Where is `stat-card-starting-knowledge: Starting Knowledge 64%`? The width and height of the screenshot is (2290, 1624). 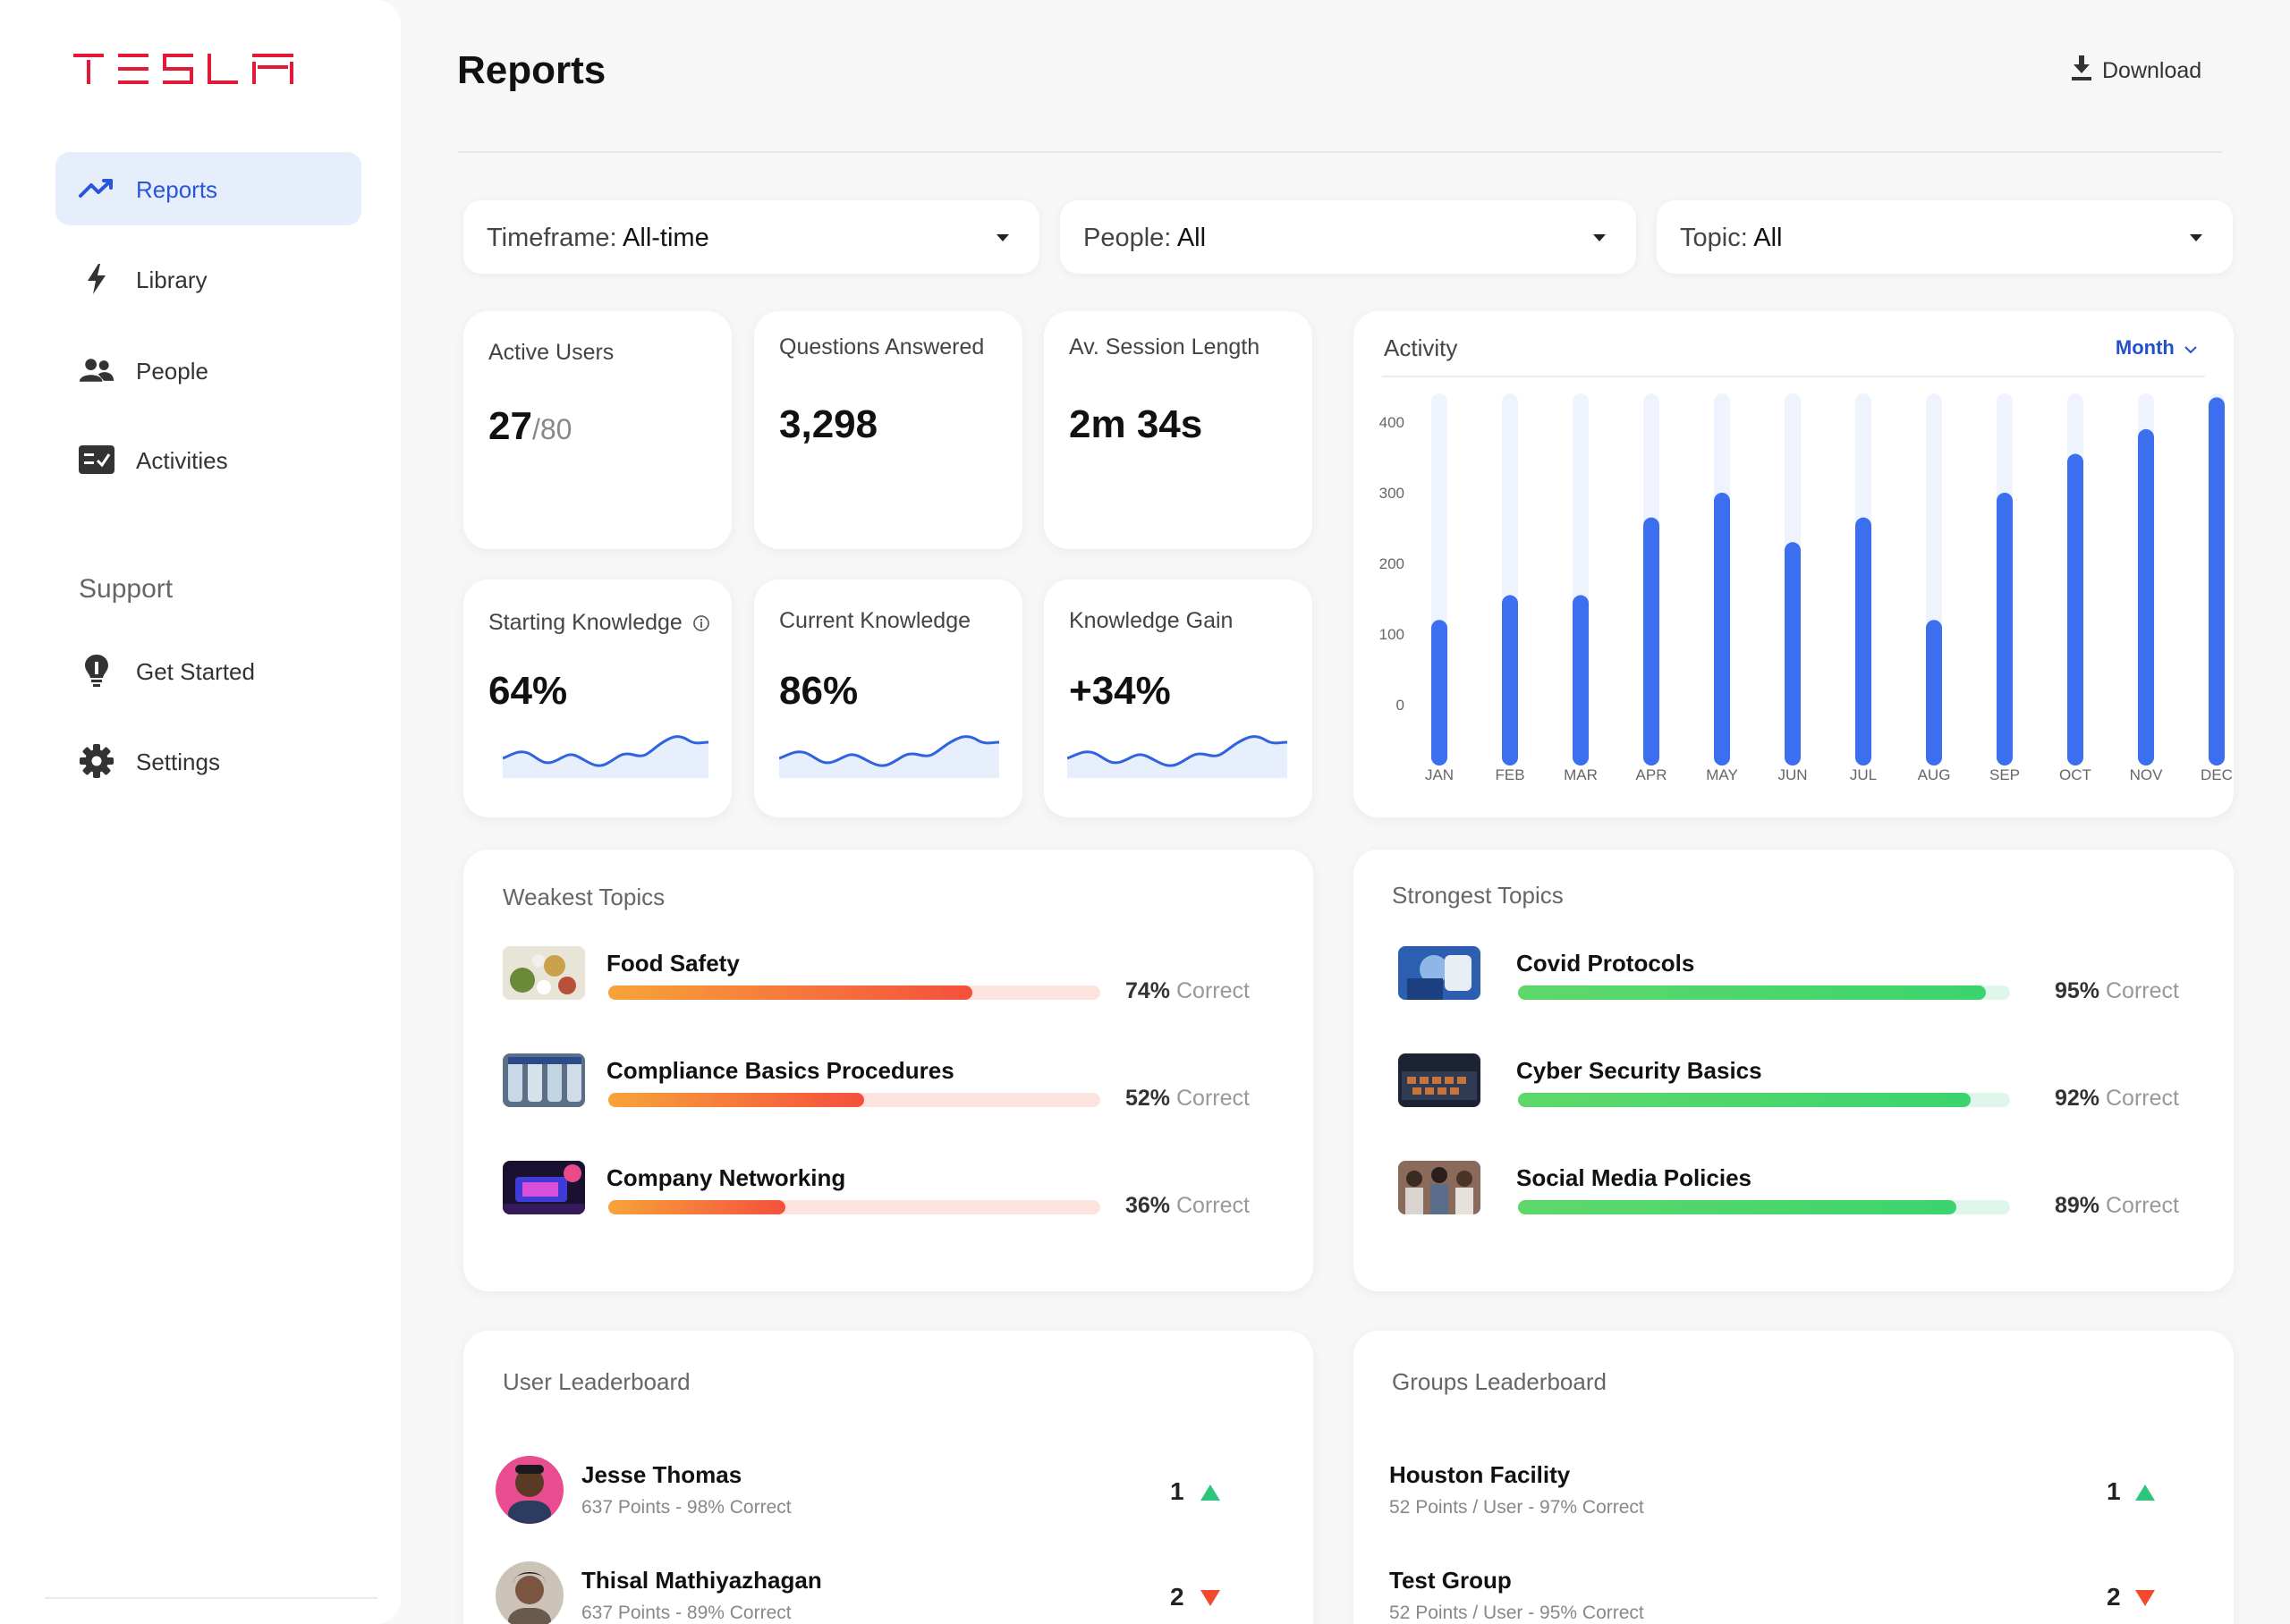
stat-card-starting-knowledge: Starting Knowledge 64% is located at coordinates (597, 698).